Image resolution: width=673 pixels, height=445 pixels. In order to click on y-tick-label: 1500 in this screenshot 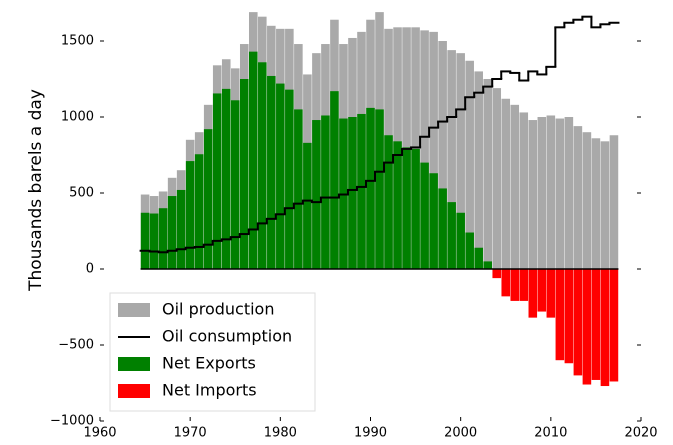, I will do `click(77, 41)`.